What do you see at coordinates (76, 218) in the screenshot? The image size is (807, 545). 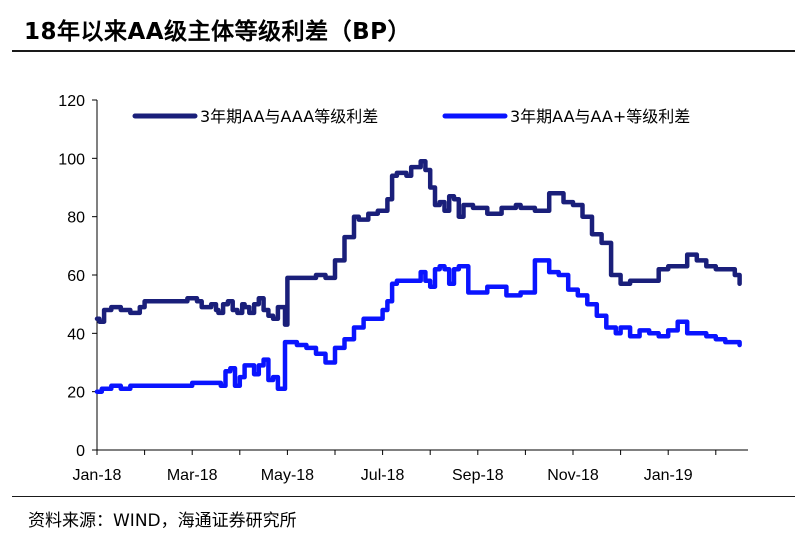 I see `y-tick-label: 80` at bounding box center [76, 218].